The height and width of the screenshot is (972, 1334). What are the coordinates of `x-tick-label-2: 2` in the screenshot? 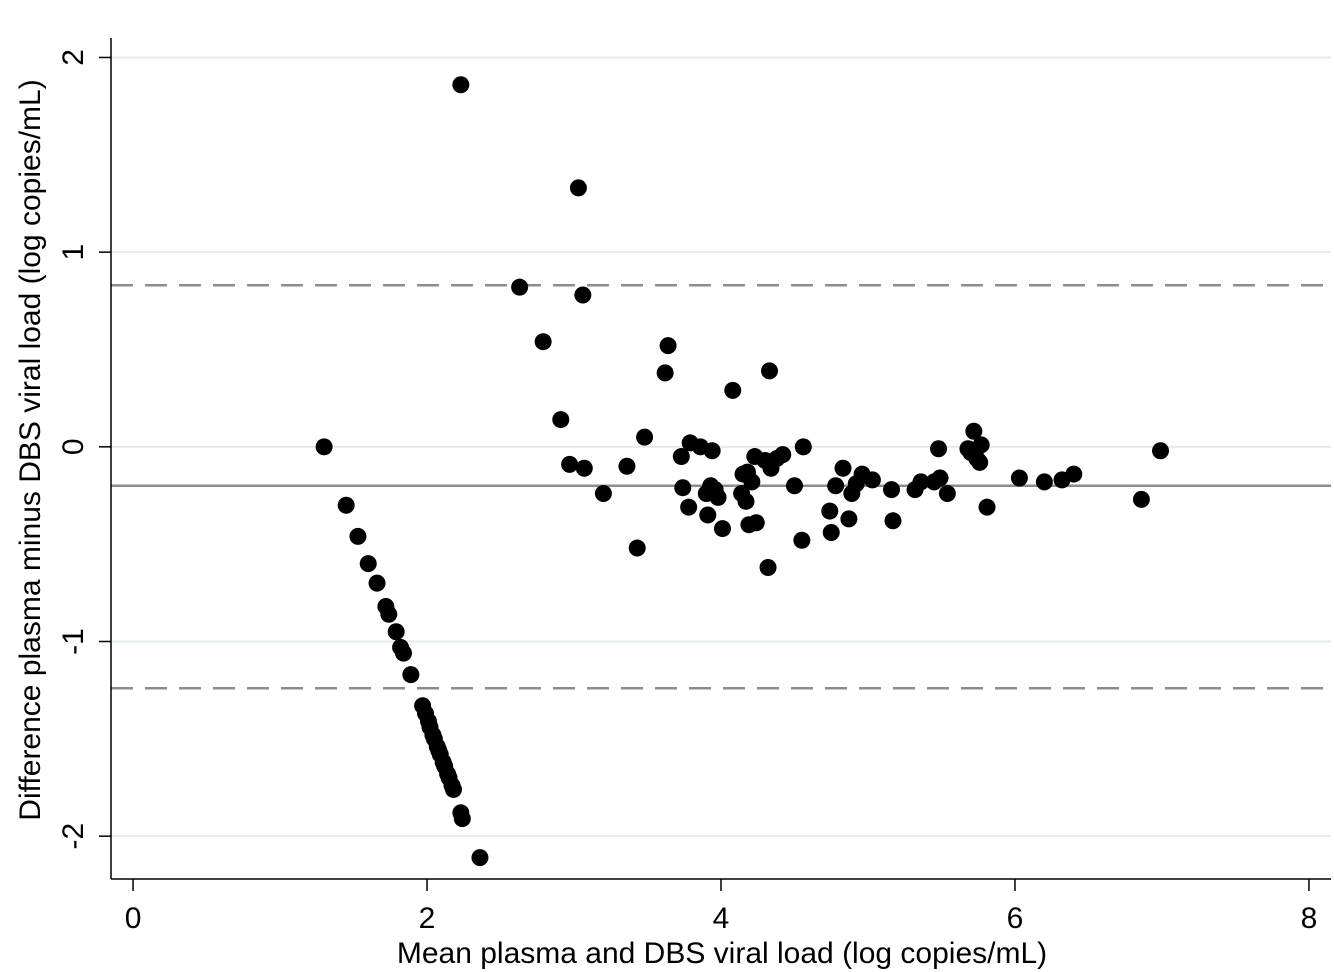 It's located at (427, 918).